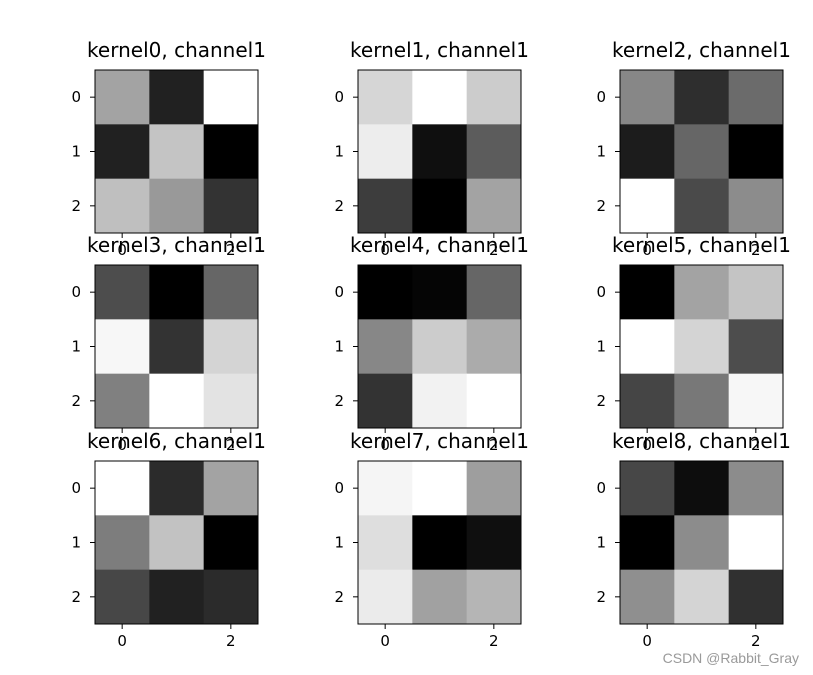 The width and height of the screenshot is (813, 675). I want to click on subplot-8: 0 2 0 1 2, so click(690, 555).